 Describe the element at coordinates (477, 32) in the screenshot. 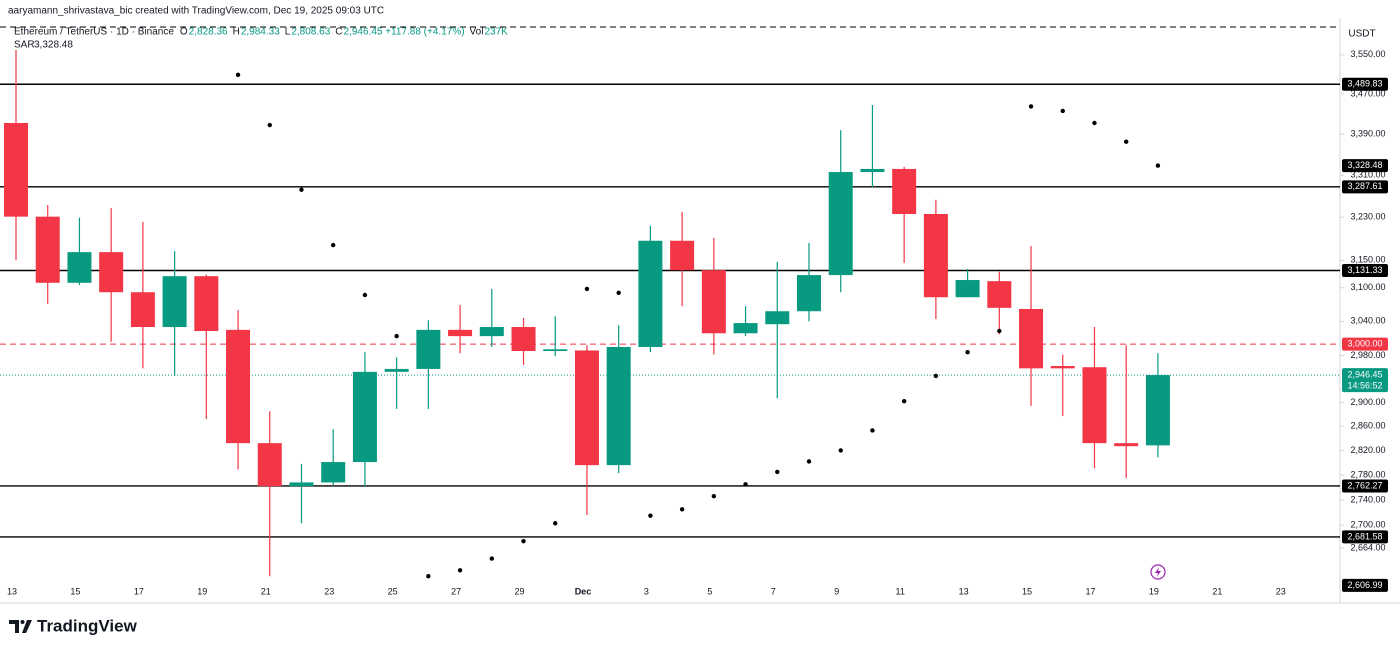

I see `legend-key: Vol` at that location.